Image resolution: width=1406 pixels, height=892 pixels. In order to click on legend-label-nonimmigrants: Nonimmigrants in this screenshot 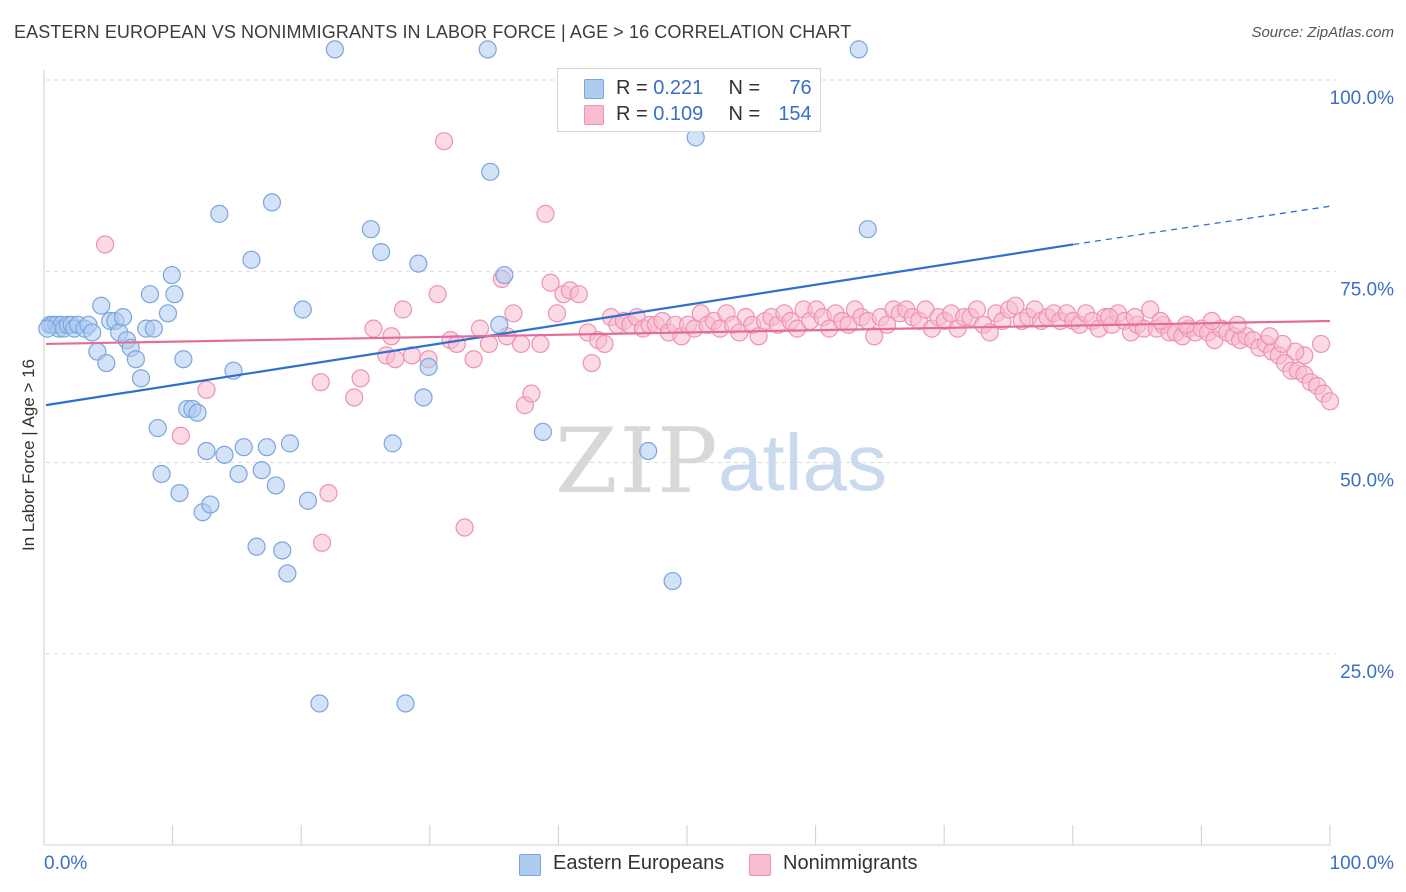, I will do `click(850, 863)`.